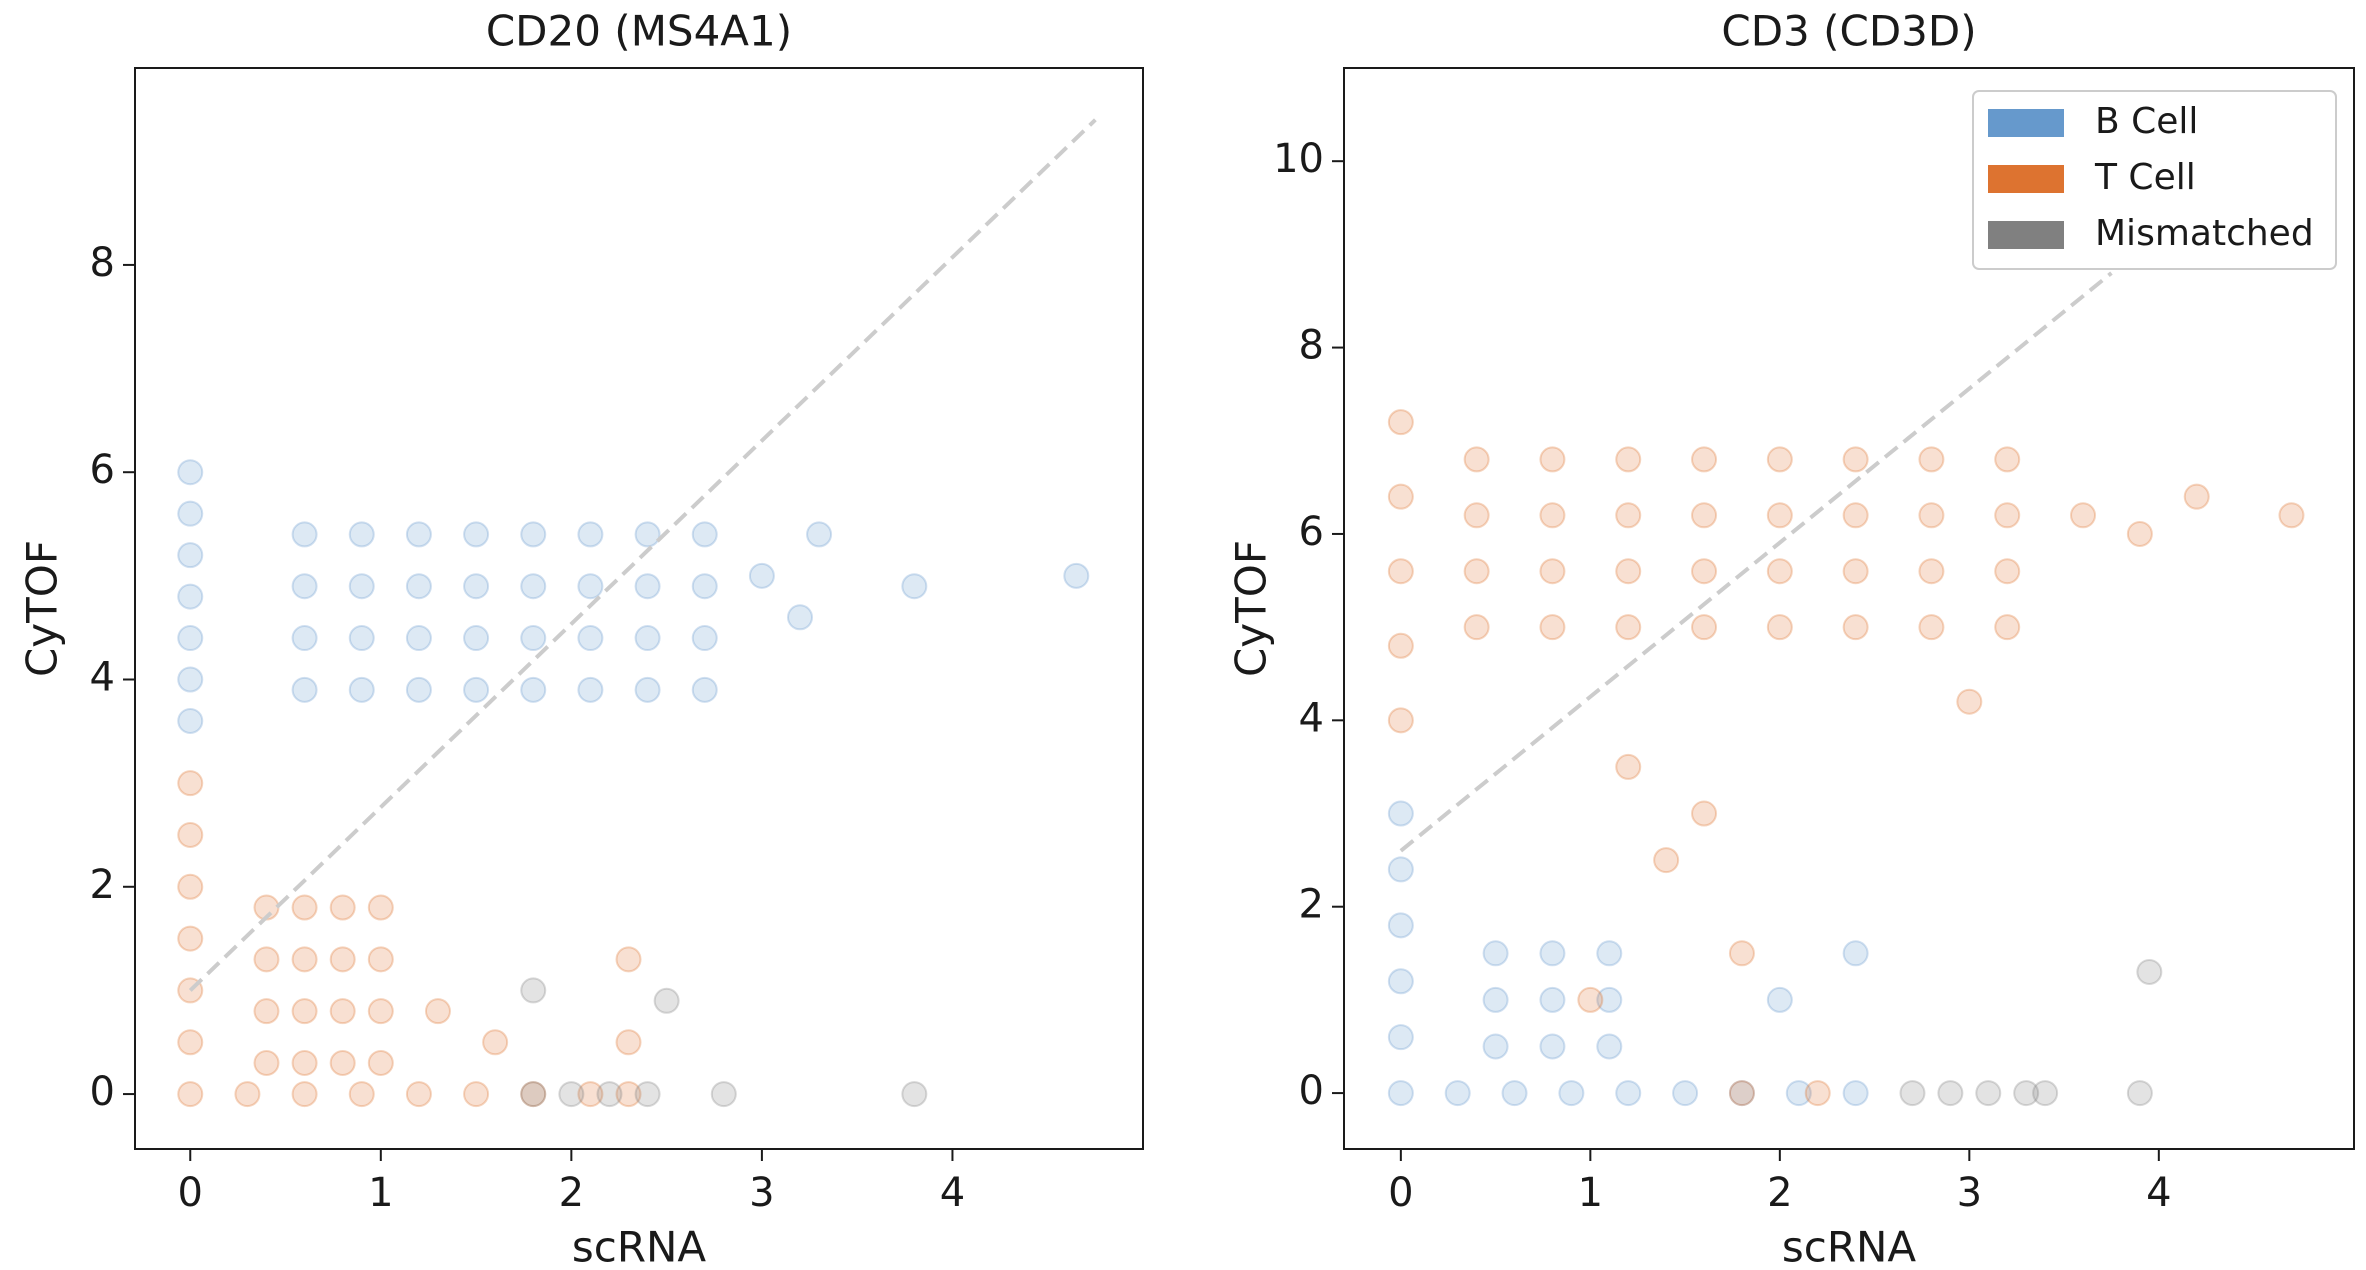 Image resolution: width=2366 pixels, height=1270 pixels. I want to click on legend-label: T Cell, so click(2145, 177).